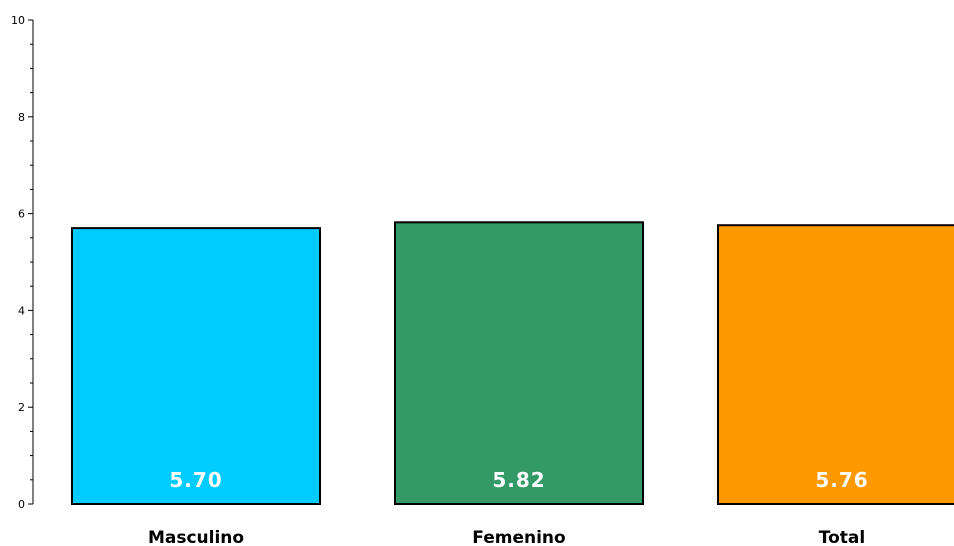  I want to click on bar-value-label: 5.70, so click(195, 480).